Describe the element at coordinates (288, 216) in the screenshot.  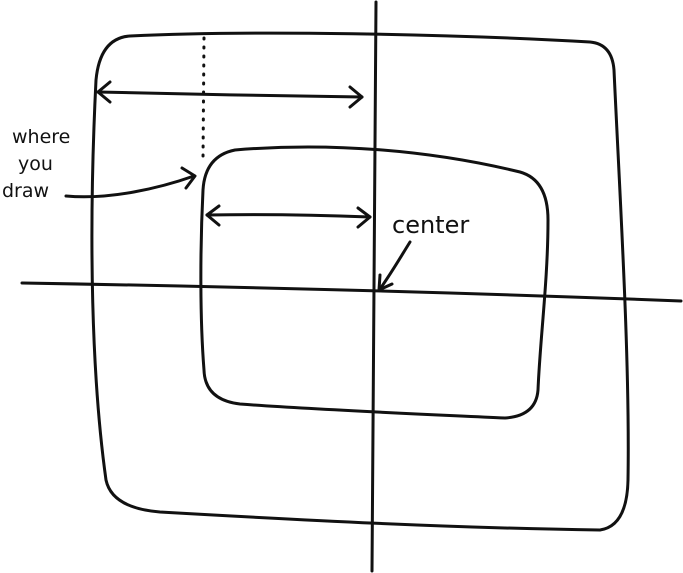
I see `inner-width-arrow` at that location.